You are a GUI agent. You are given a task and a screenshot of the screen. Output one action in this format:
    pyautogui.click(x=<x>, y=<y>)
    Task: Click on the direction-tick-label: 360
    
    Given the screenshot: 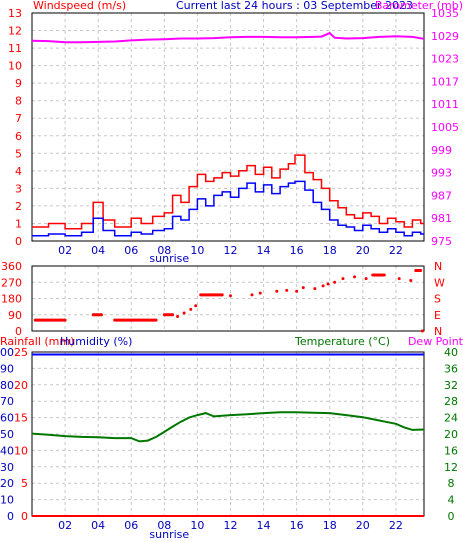 What is the action you would take?
    pyautogui.click(x=11, y=266)
    